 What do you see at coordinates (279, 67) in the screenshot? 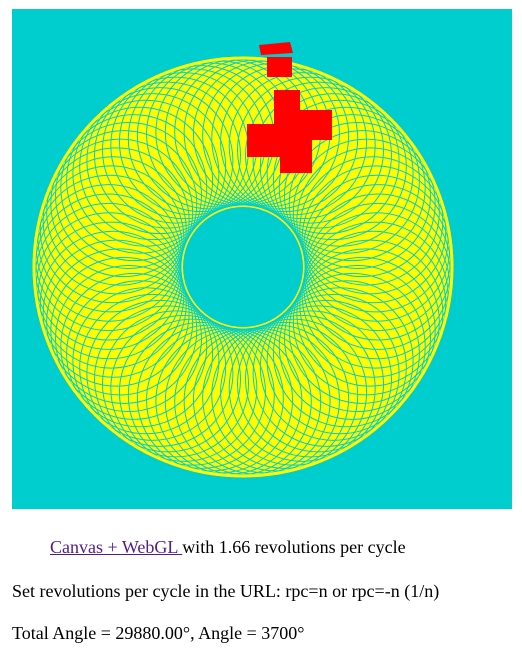
I see `red-small-patch` at bounding box center [279, 67].